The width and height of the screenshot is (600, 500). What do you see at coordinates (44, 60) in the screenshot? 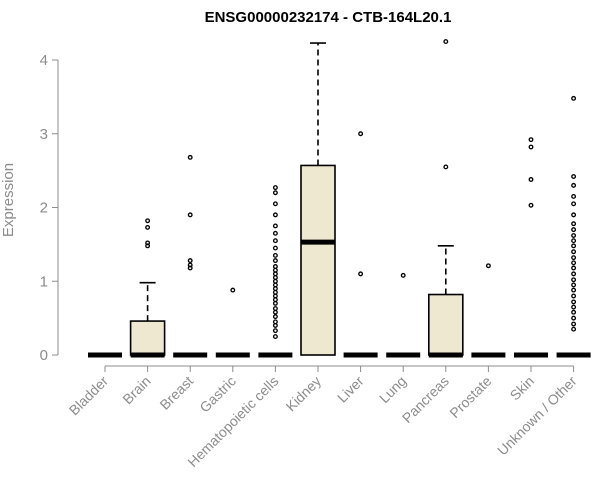
I see `y-tick-label: 4` at bounding box center [44, 60].